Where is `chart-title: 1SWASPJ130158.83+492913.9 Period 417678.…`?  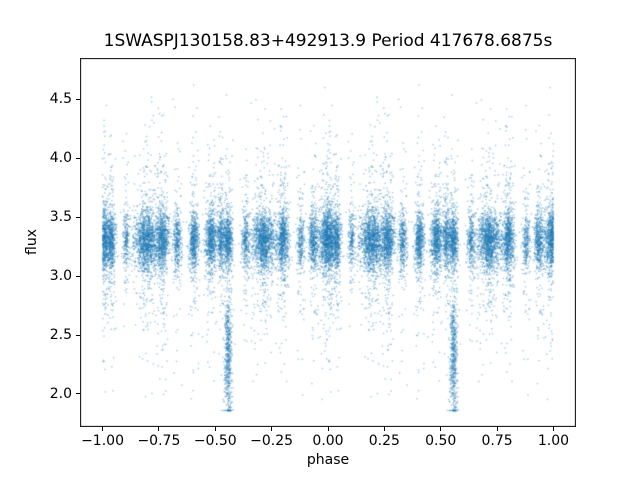
chart-title: 1SWASPJ130158.83+492913.9 Period 417678.… is located at coordinates (328, 41).